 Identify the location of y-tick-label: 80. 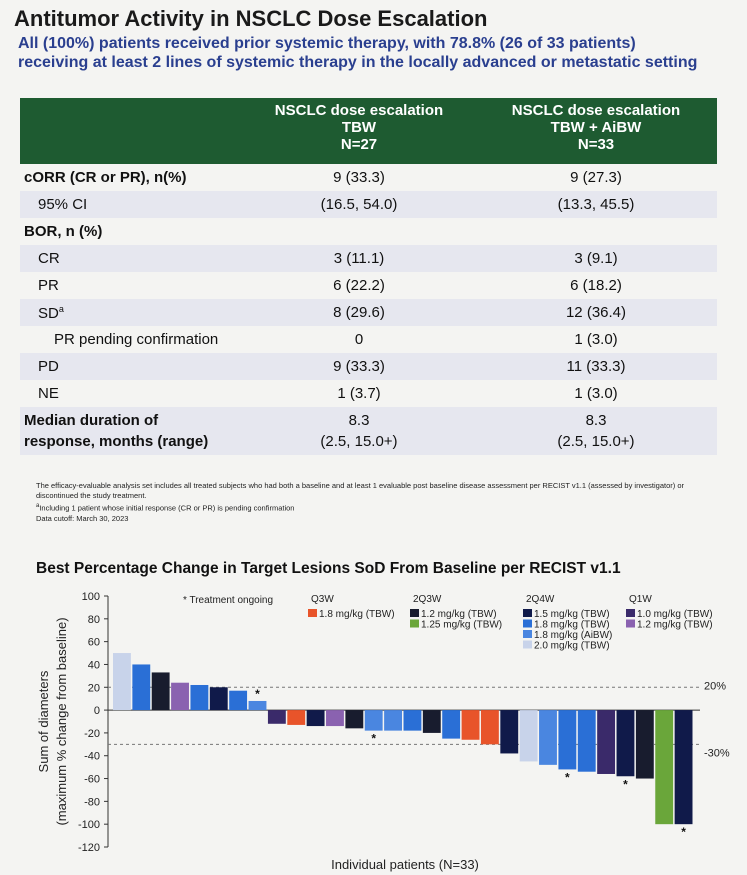
(94, 620).